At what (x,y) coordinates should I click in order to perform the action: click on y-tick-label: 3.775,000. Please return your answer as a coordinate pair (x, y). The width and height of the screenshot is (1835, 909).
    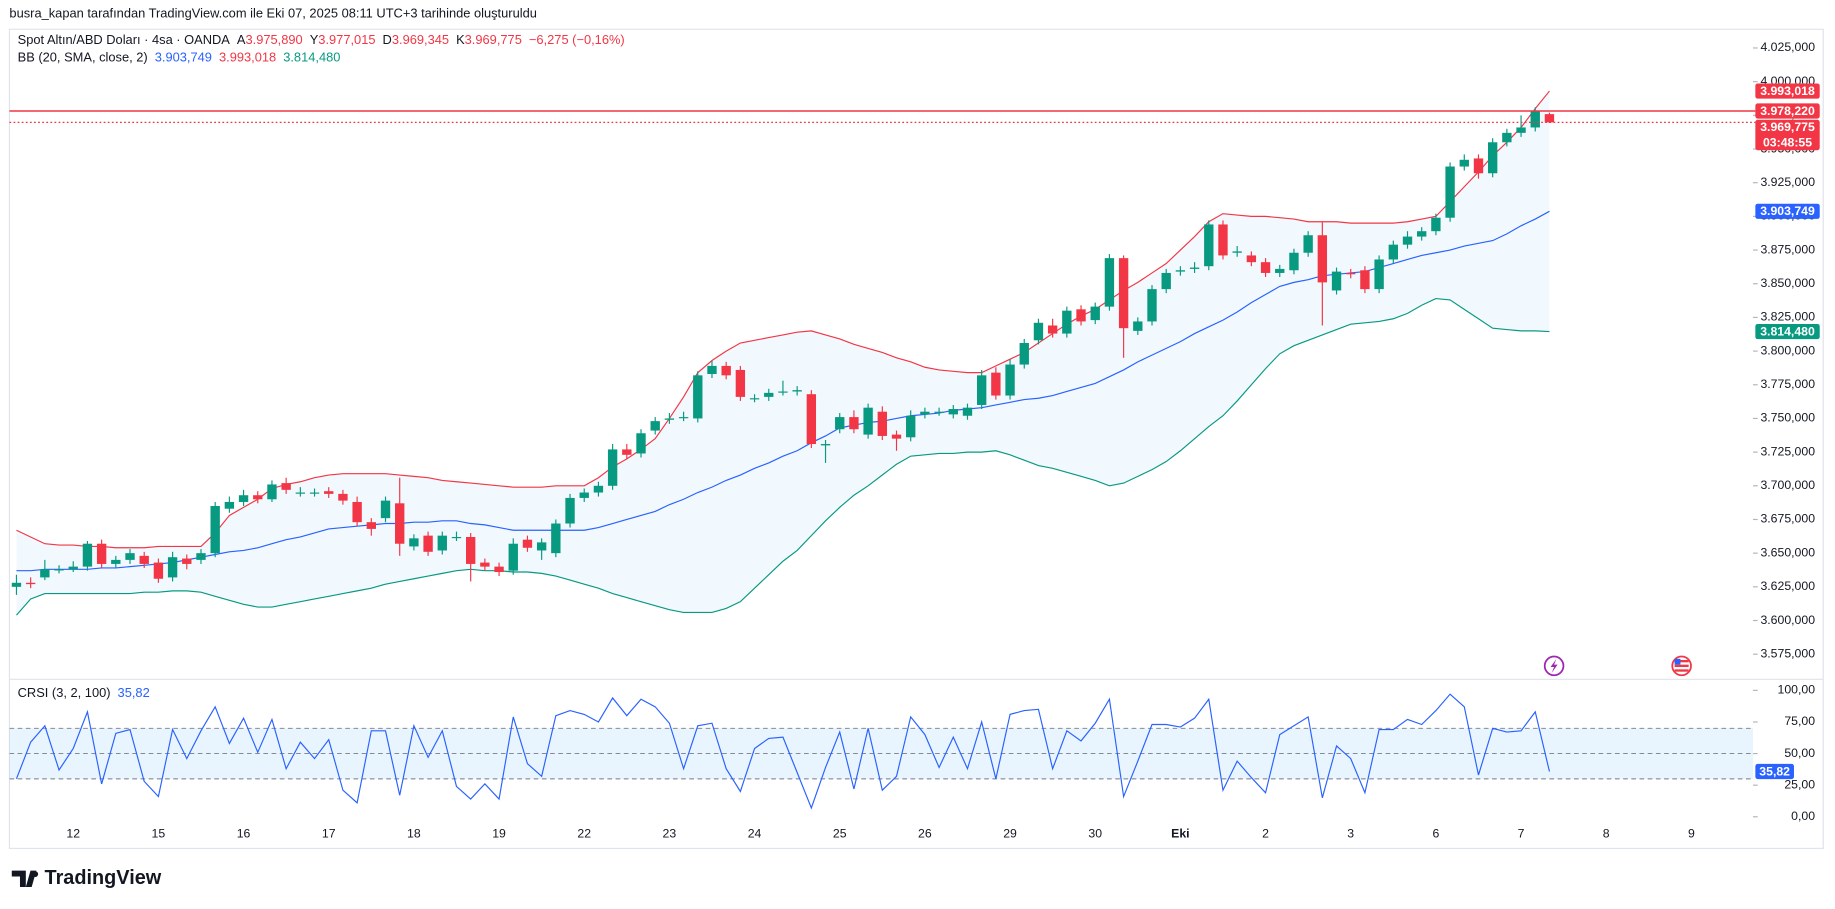
    Looking at the image, I should click on (1787, 384).